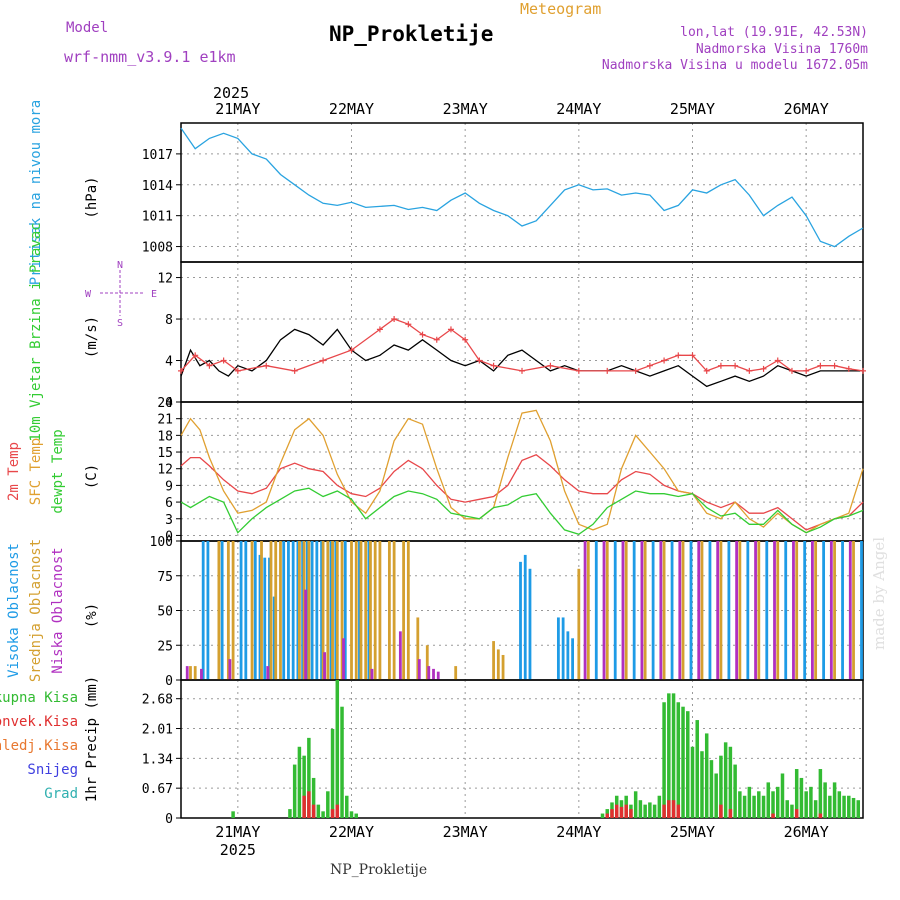  Describe the element at coordinates (92, 615) in the screenshot. I see `panel-unit-label: (%)` at that location.